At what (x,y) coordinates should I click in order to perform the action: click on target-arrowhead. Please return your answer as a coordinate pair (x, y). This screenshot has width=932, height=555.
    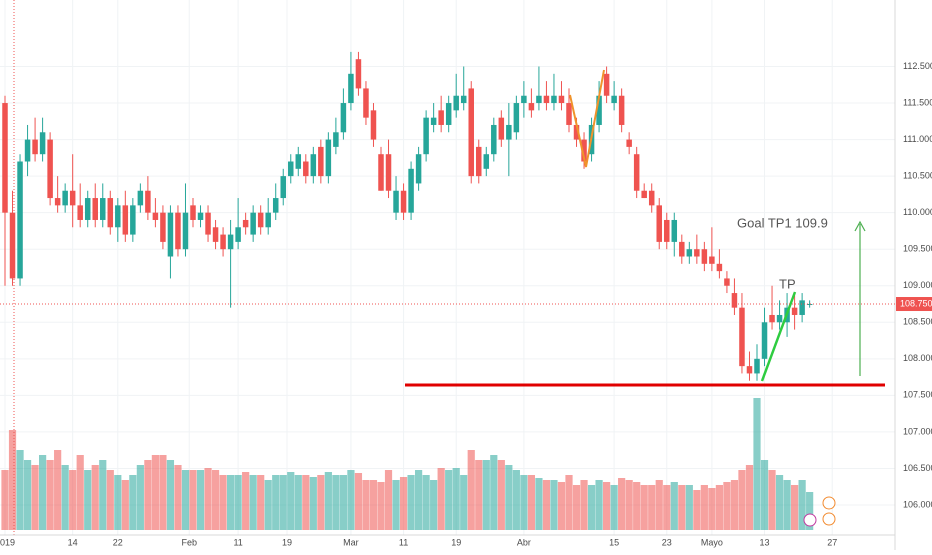
    Looking at the image, I should click on (860, 226).